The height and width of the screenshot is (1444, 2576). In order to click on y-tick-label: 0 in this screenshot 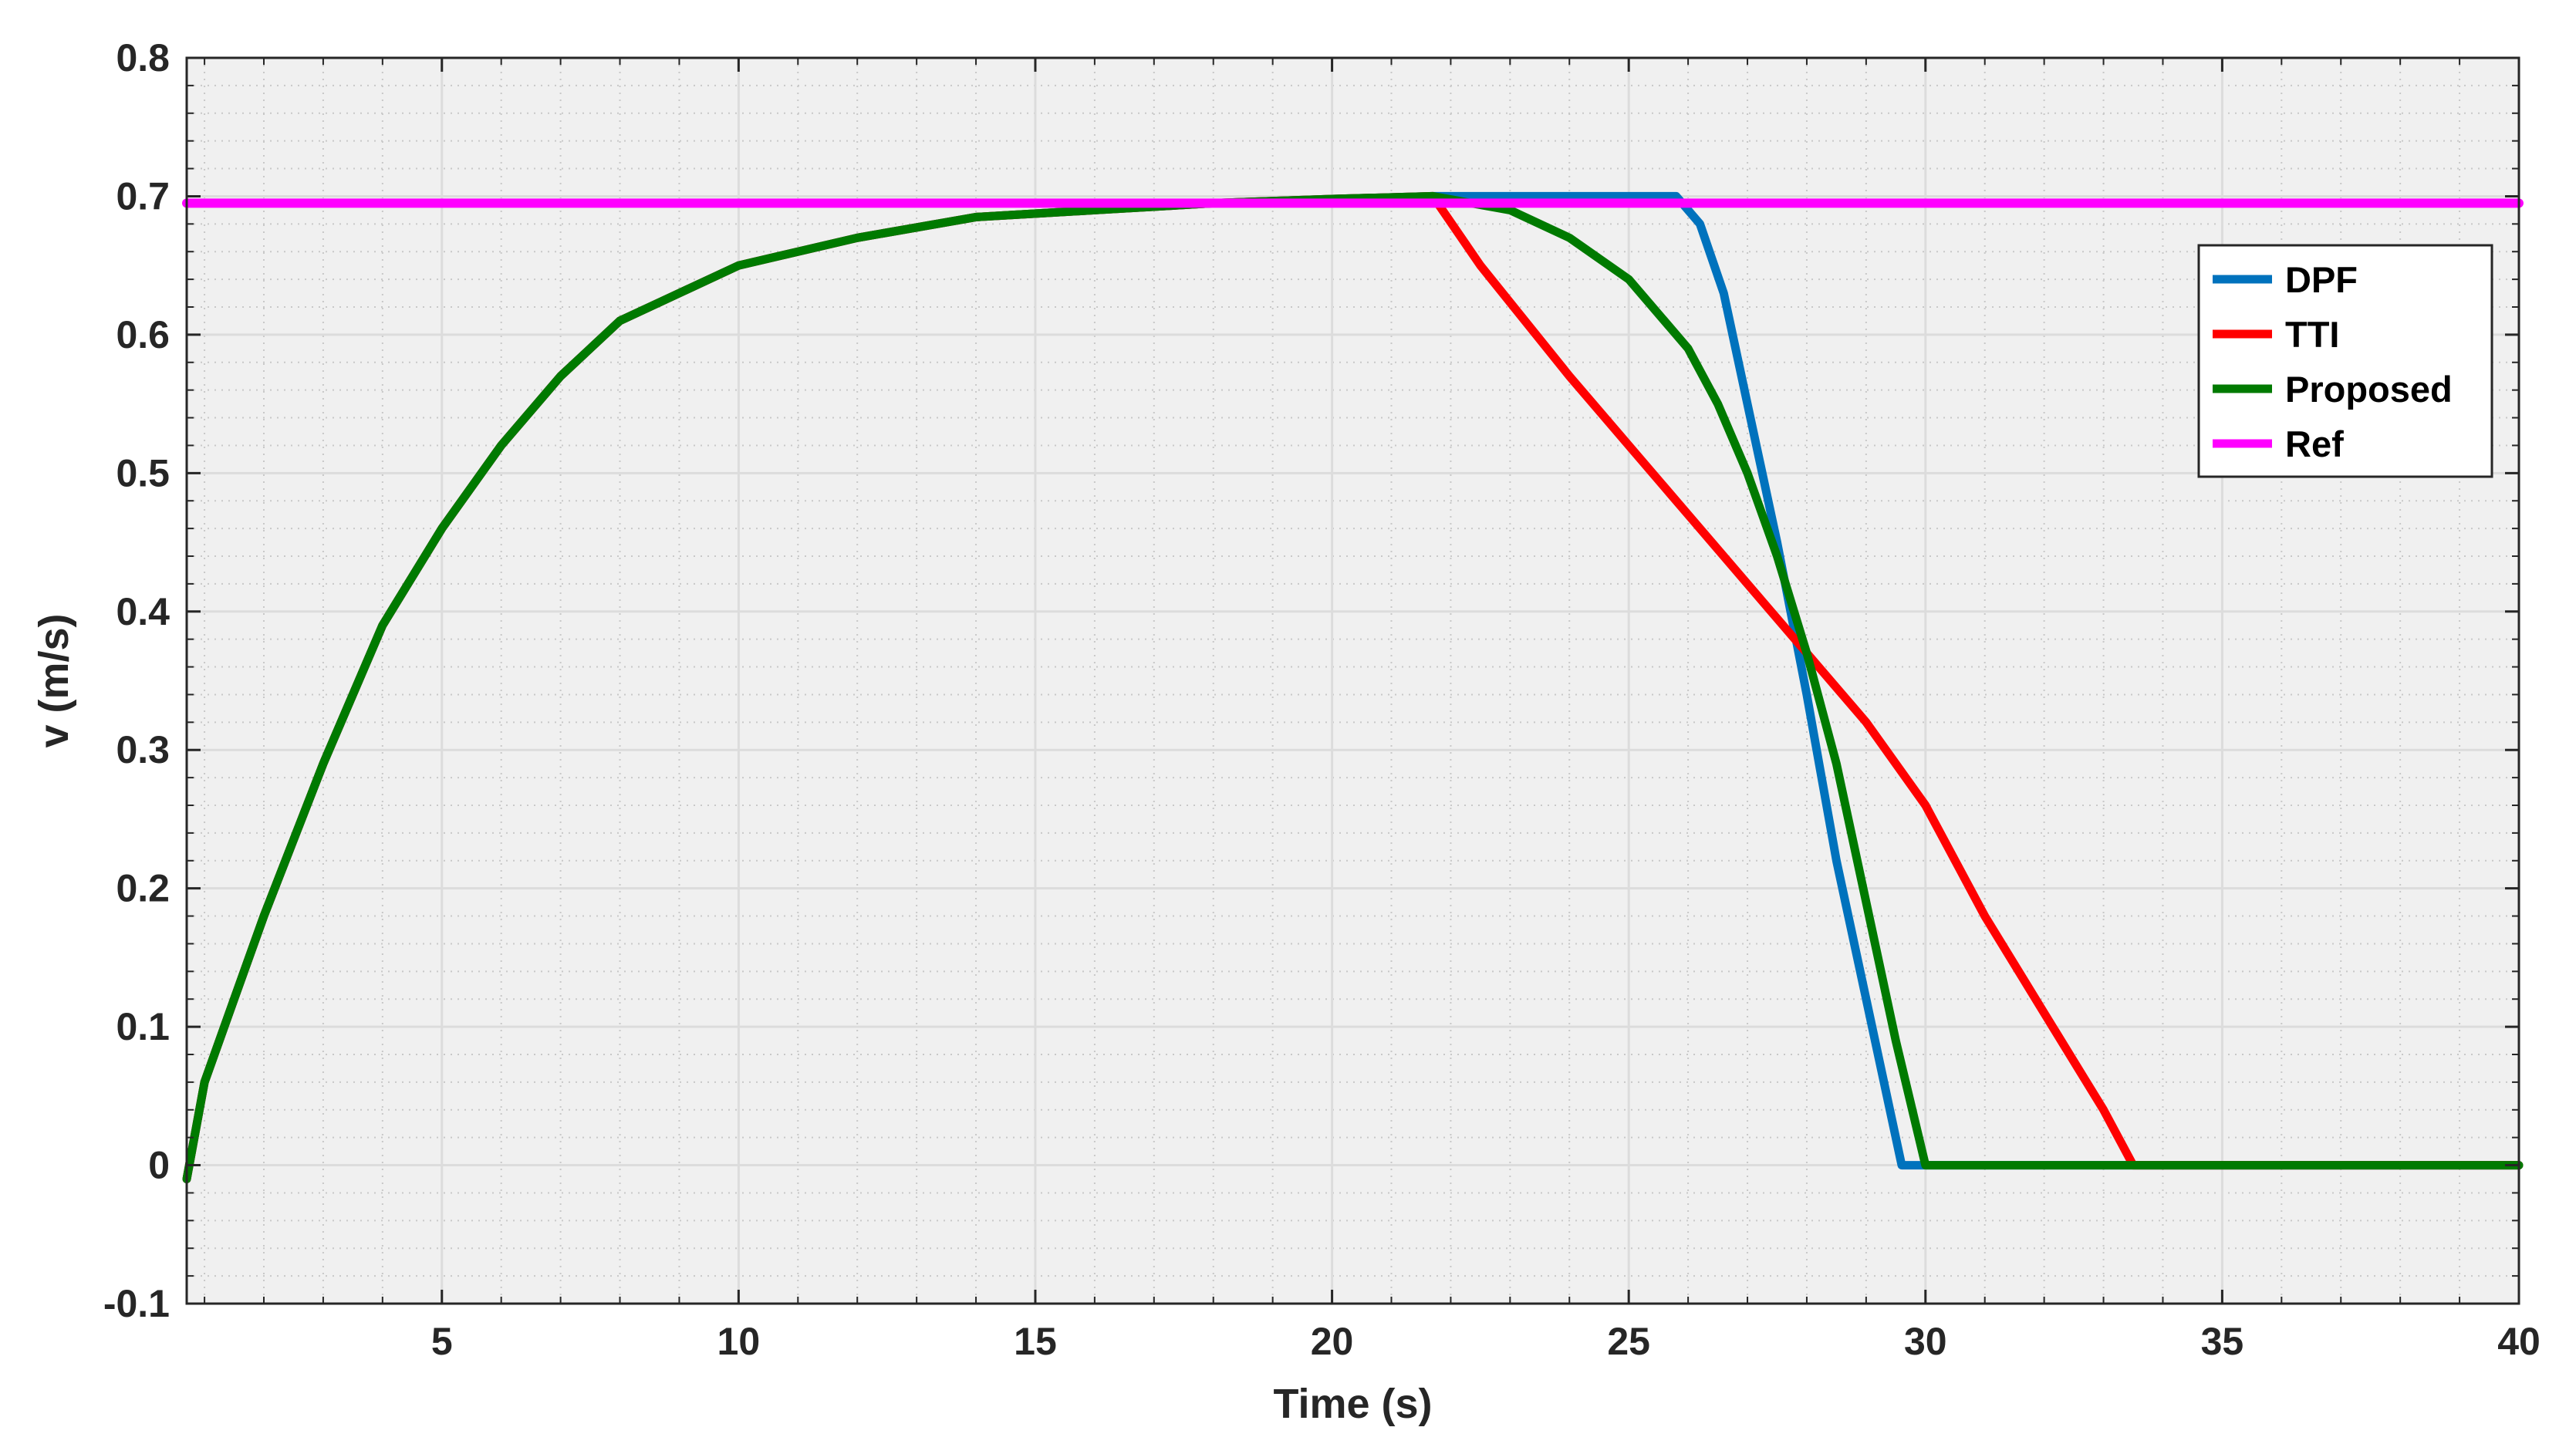, I will do `click(159, 1166)`.